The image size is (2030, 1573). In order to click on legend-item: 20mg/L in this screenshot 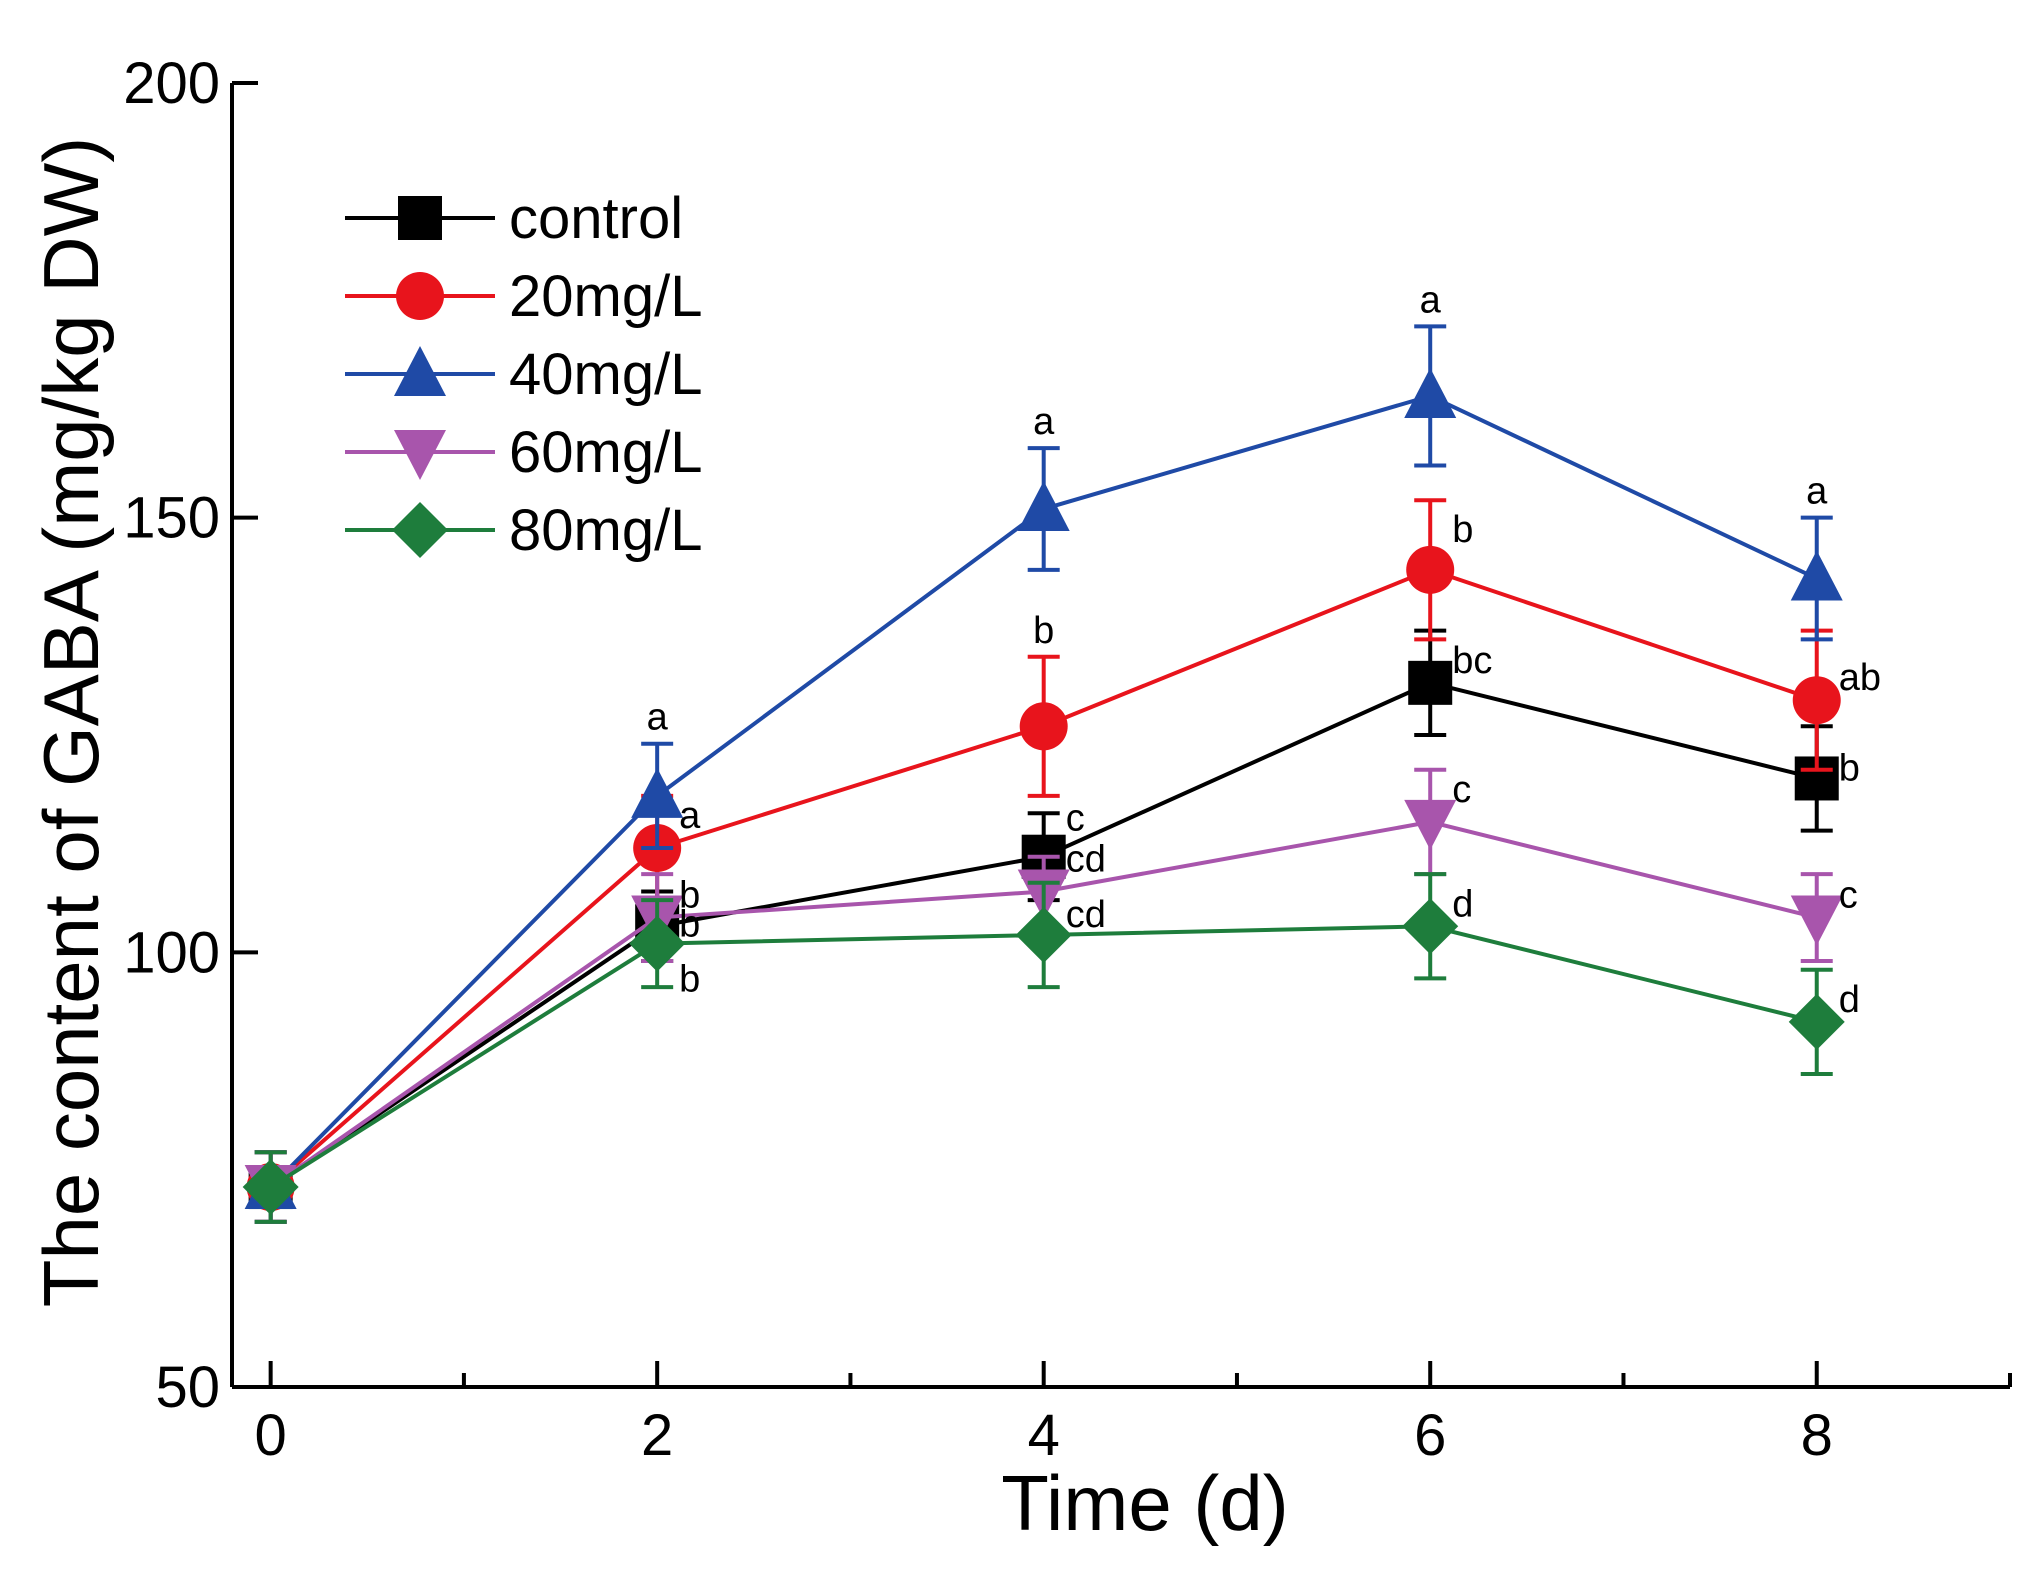, I will do `click(523, 296)`.